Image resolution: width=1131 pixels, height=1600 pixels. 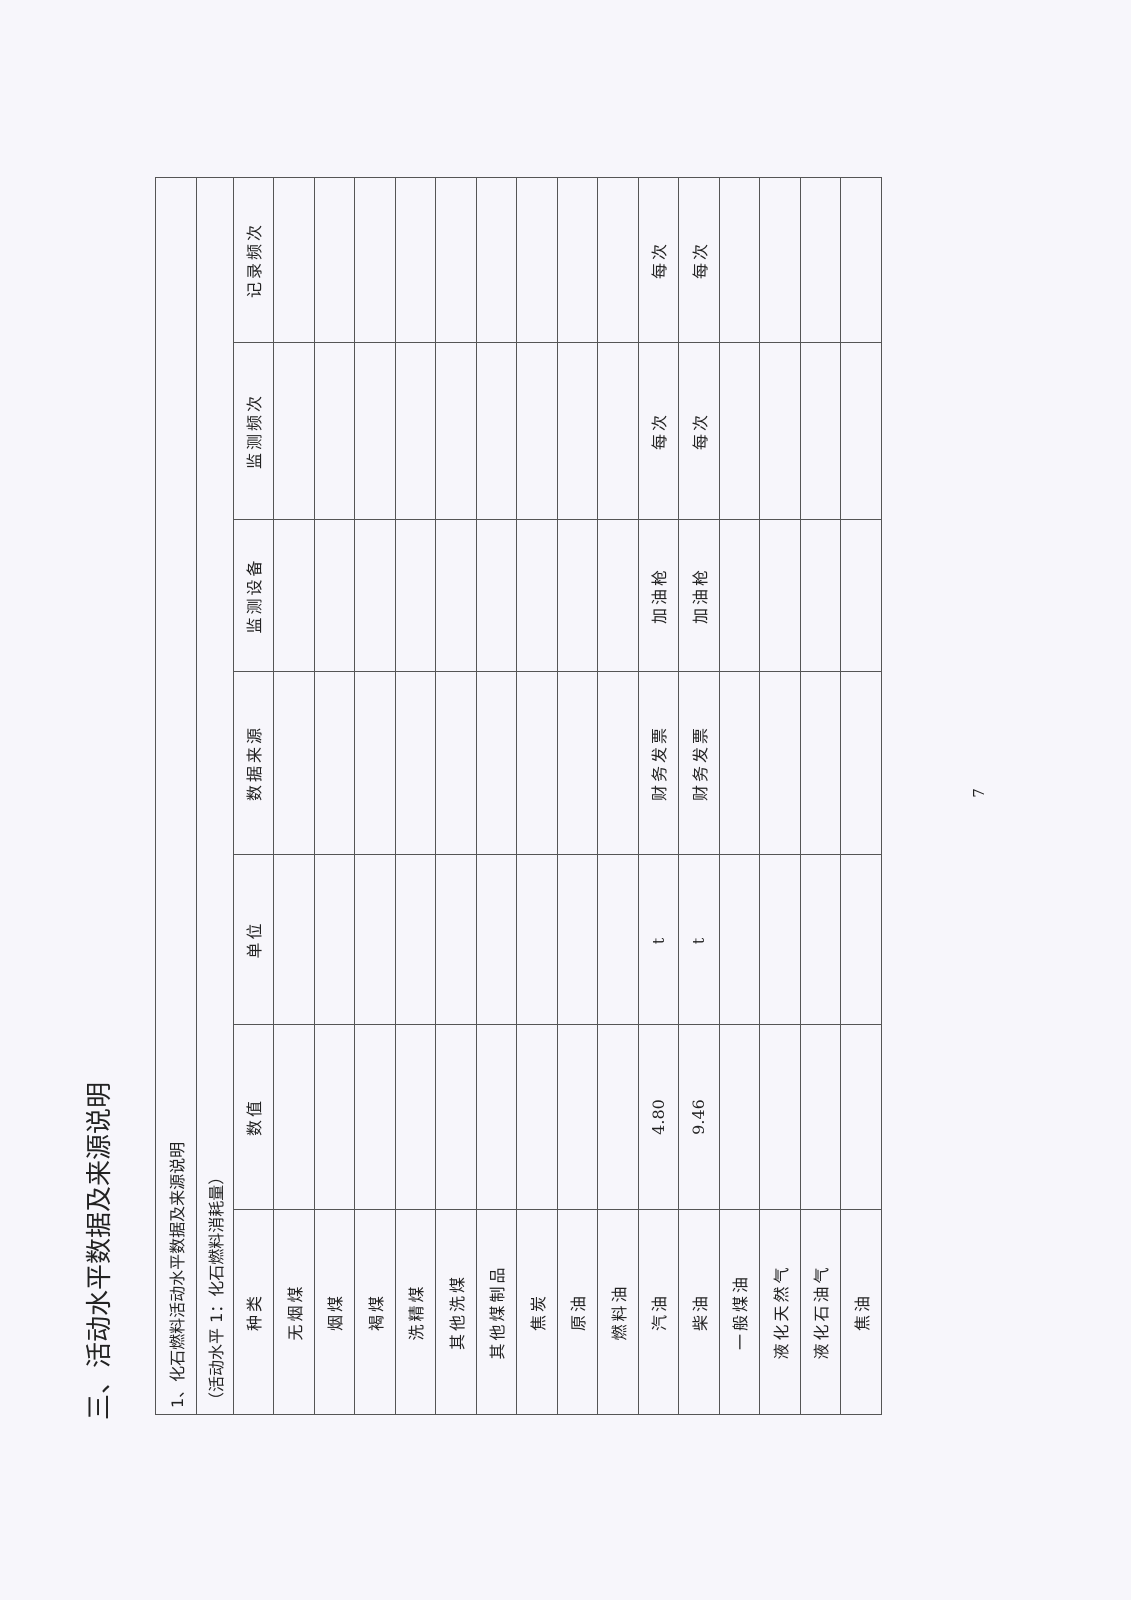 I want to click on table-cell: 9.46, so click(x=698, y=1117).